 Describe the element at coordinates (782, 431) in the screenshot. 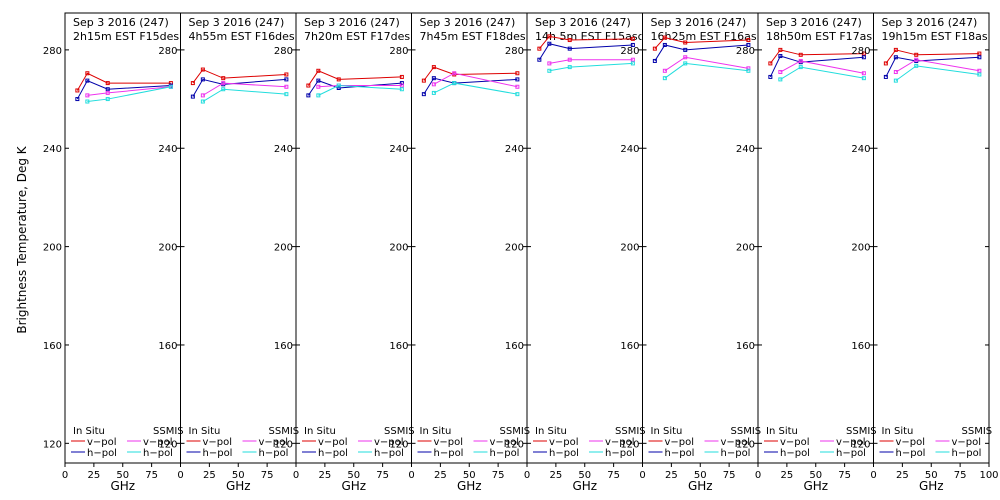

I see `legend-title-insitu: In Situ` at that location.